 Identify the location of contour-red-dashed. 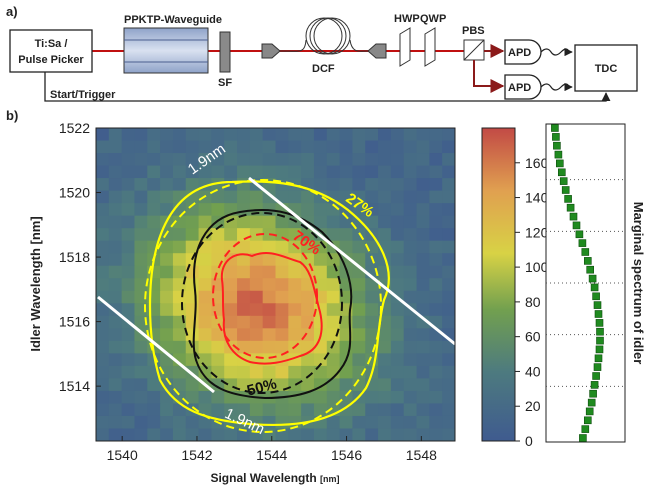
(265, 296).